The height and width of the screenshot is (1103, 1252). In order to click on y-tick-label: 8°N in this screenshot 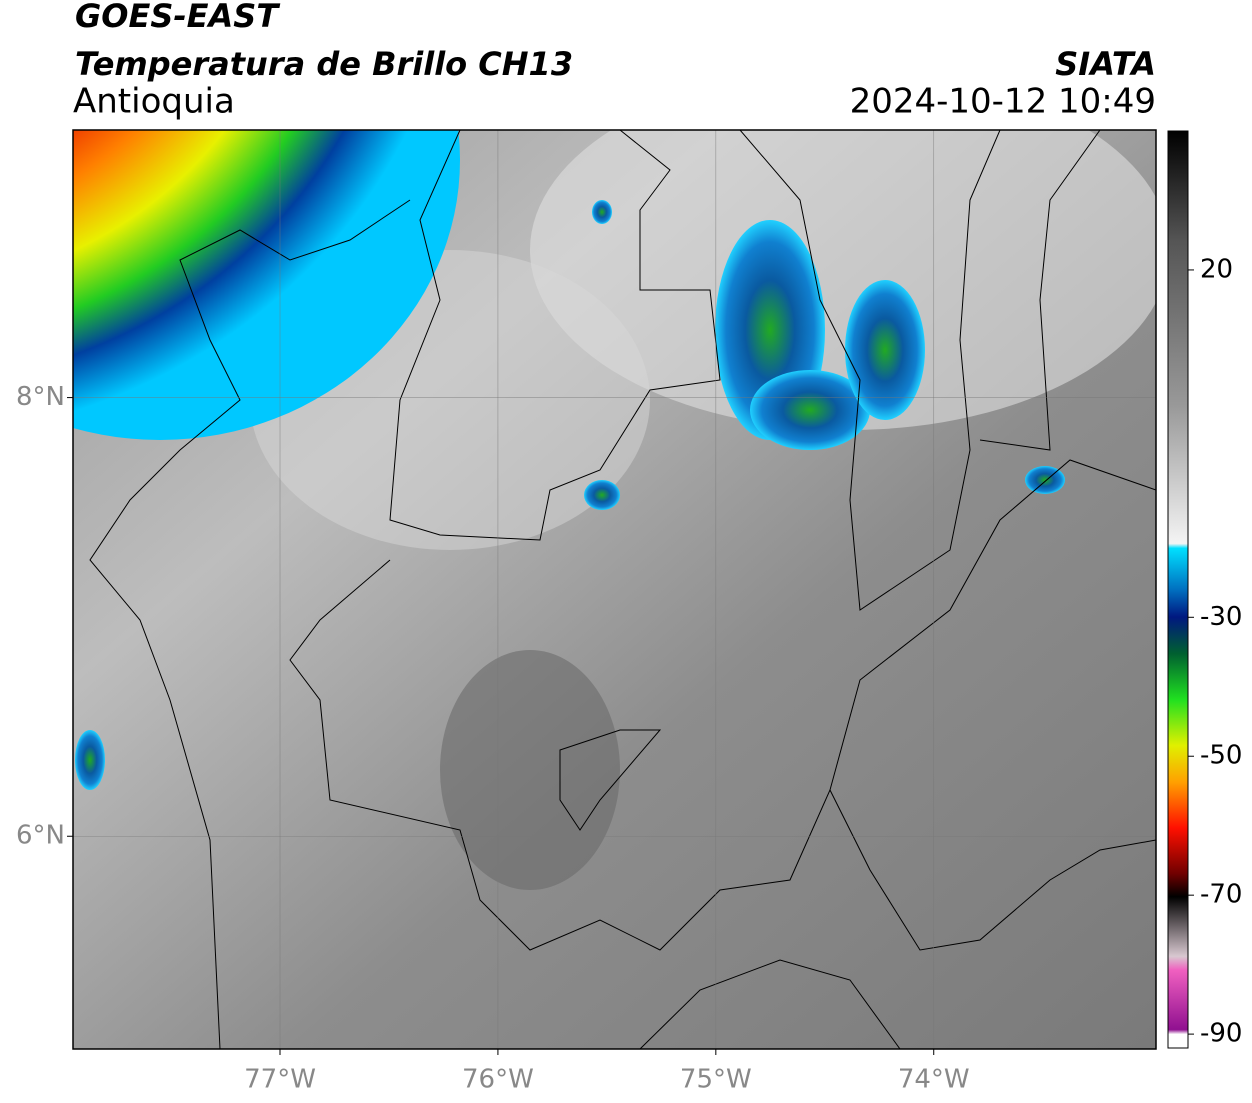, I will do `click(40, 397)`.